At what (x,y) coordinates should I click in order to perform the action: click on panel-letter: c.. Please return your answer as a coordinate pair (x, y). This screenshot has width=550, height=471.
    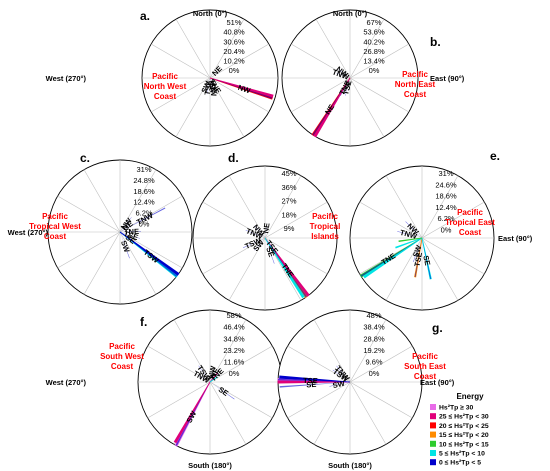
    Looking at the image, I should click on (85, 158).